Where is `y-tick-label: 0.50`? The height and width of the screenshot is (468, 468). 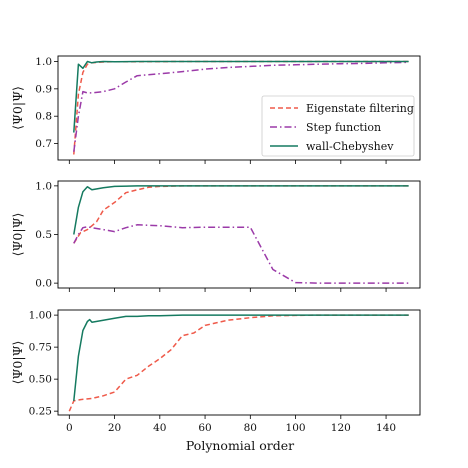 y-tick-label: 0.50 is located at coordinates (40, 380).